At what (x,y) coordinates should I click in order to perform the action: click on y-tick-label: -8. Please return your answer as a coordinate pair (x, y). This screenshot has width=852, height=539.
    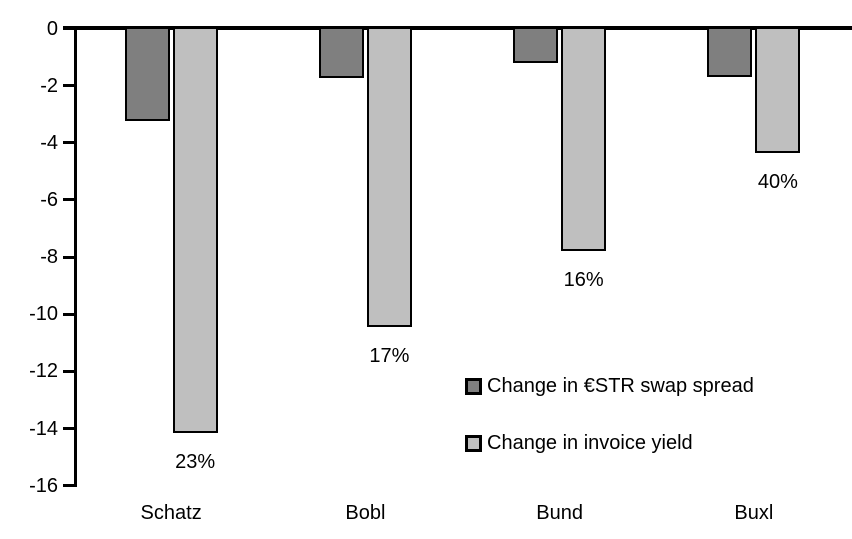
    Looking at the image, I should click on (49, 257).